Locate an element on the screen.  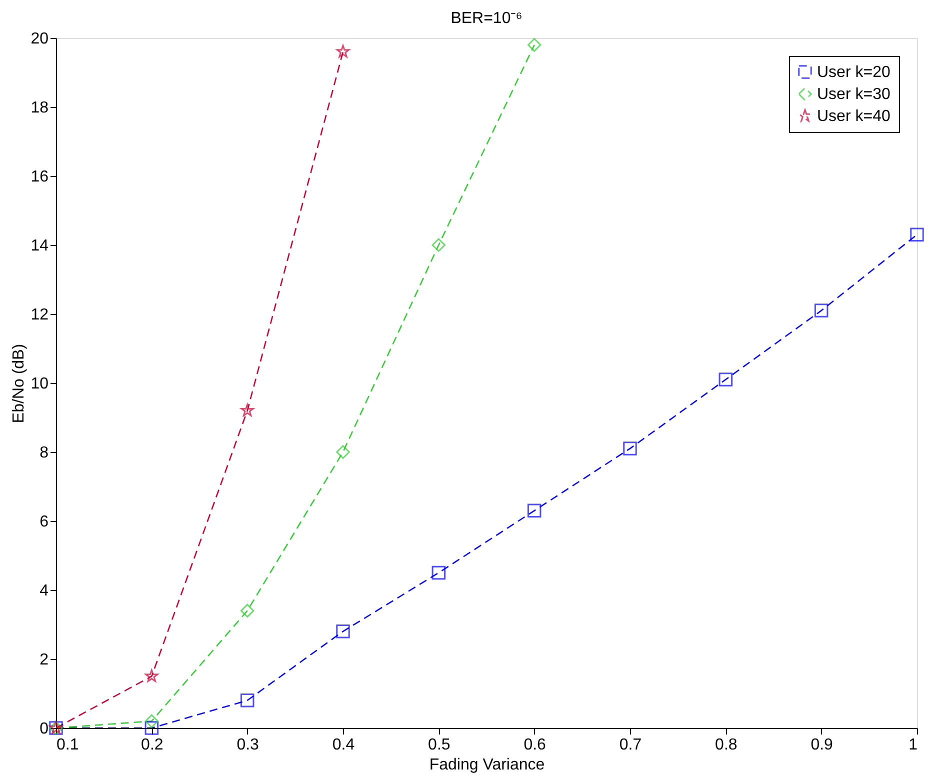
y-tick-label: 14 is located at coordinates (39, 246).